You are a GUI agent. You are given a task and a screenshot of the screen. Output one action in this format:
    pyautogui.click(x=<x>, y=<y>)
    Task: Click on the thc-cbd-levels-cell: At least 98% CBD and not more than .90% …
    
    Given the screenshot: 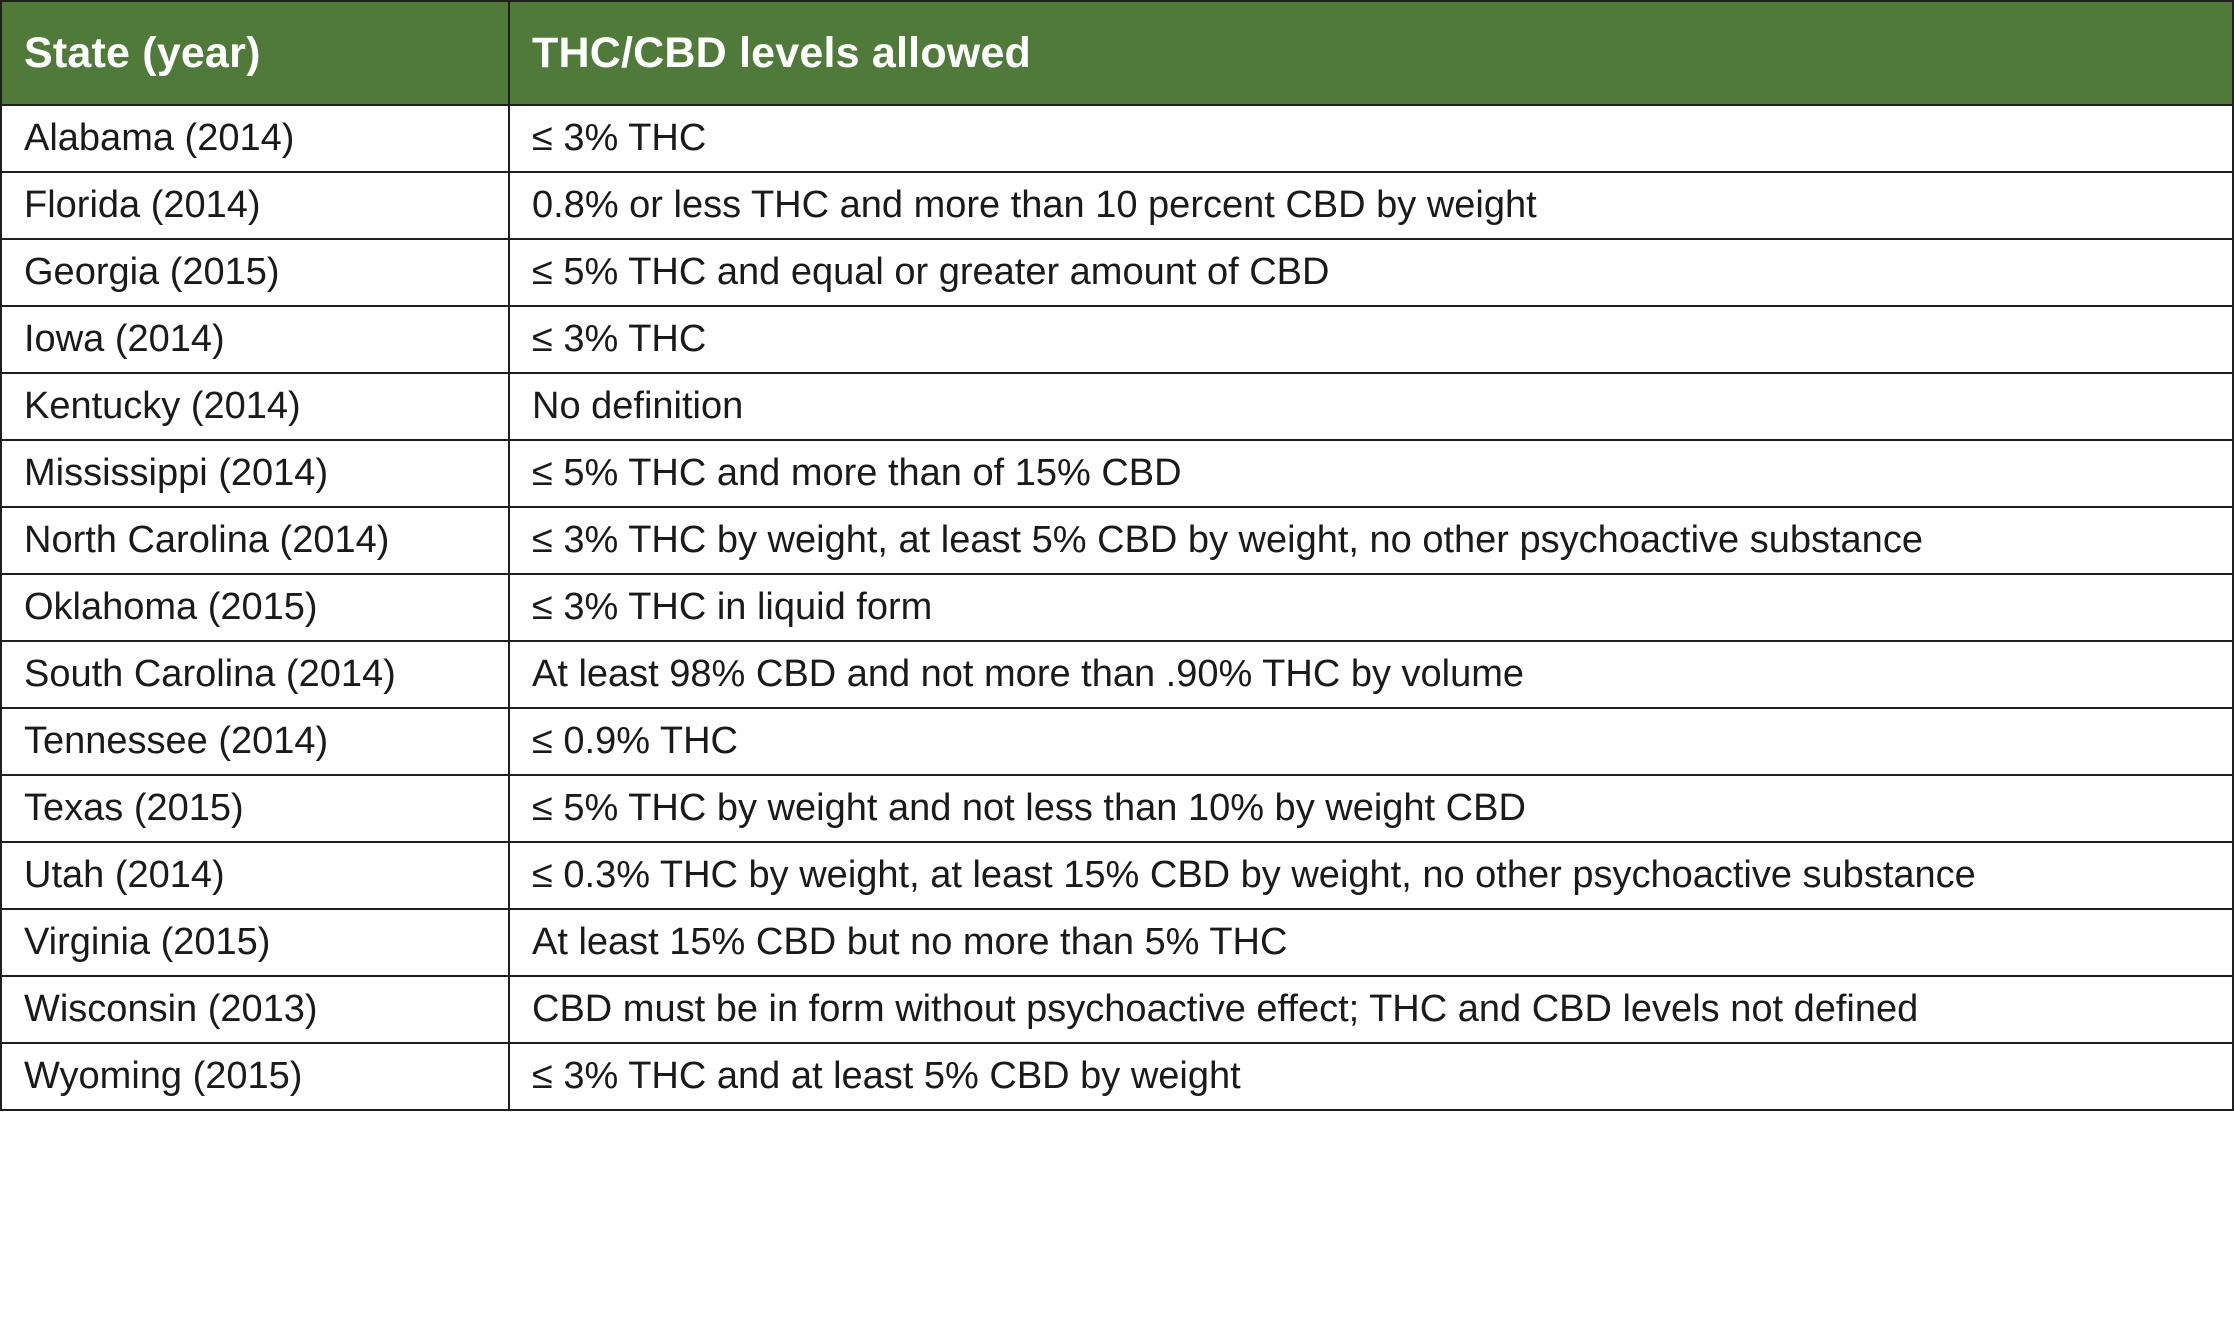 What is the action you would take?
    pyautogui.click(x=1371, y=674)
    